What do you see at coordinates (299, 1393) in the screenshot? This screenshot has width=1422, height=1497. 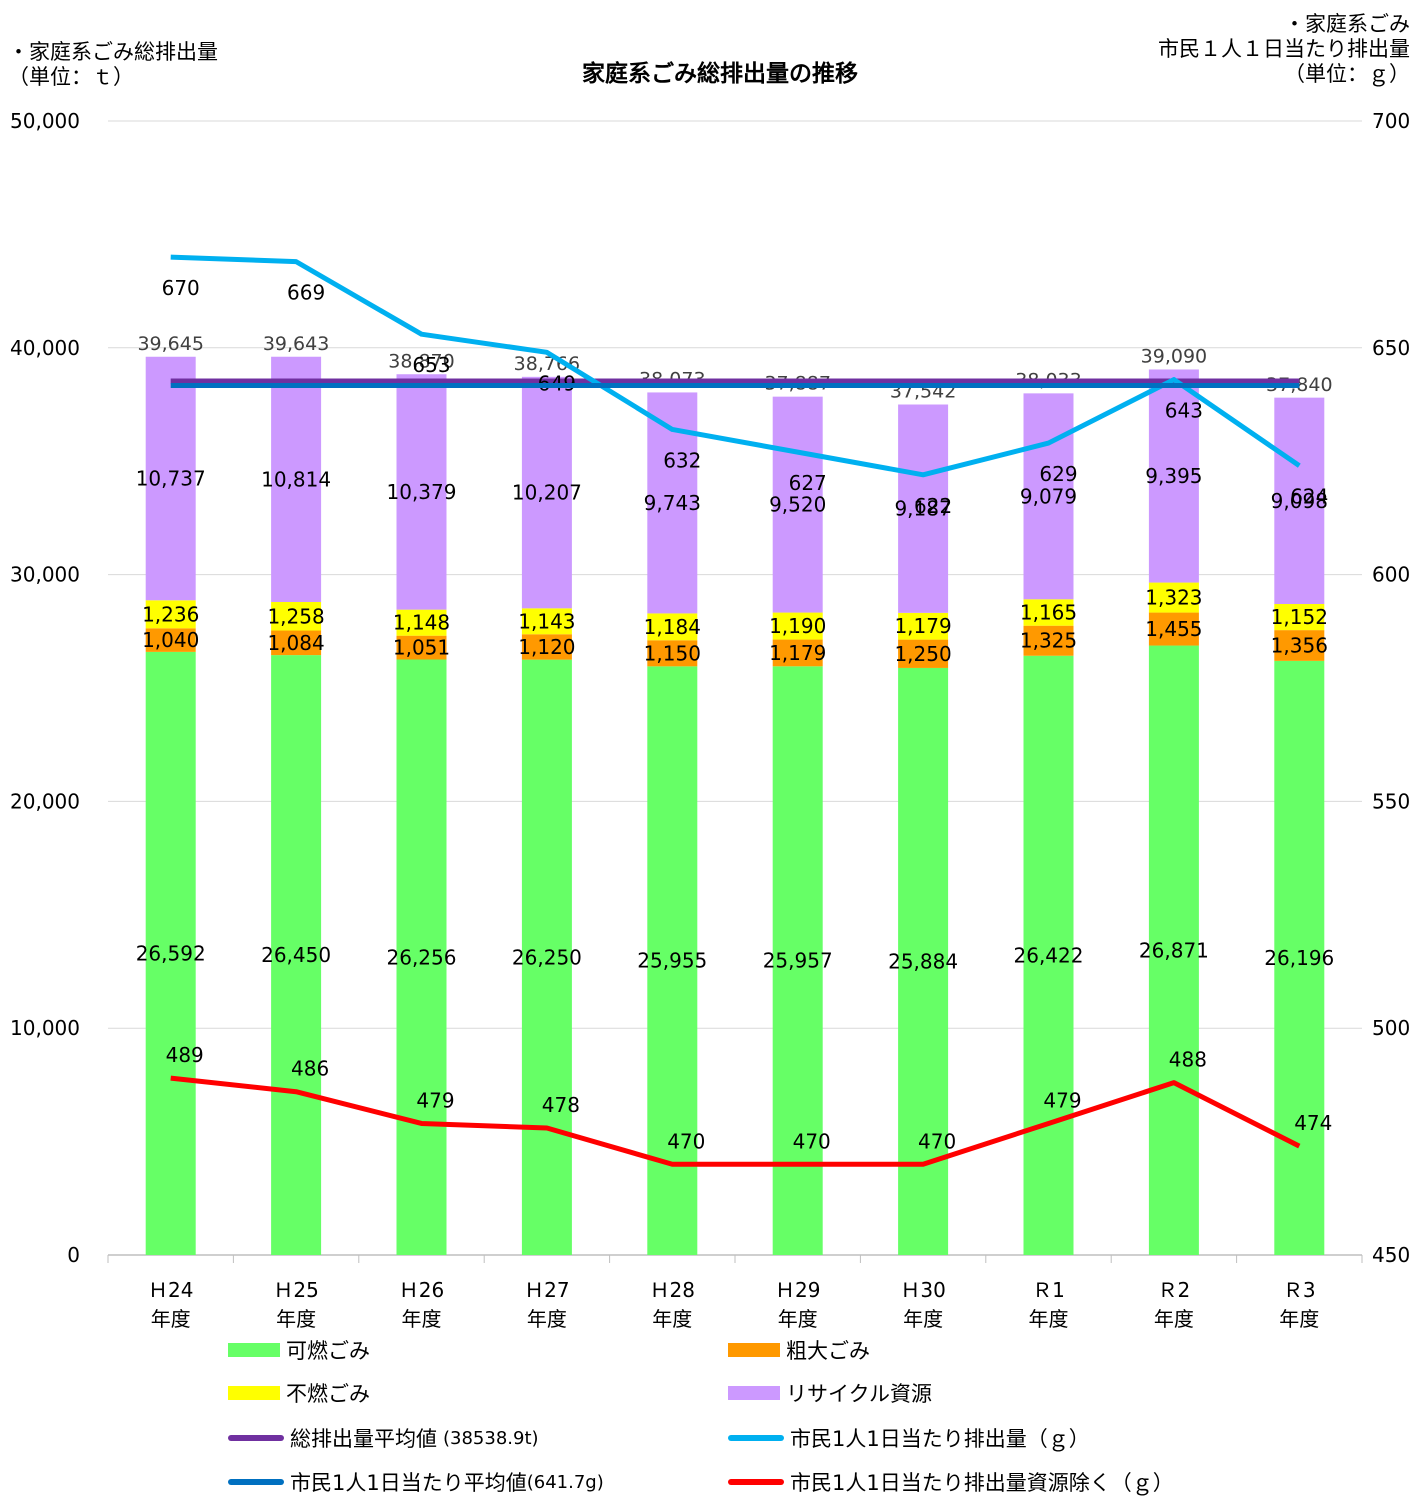 I see `legend-item-incombustible: 不燃ごみ` at bounding box center [299, 1393].